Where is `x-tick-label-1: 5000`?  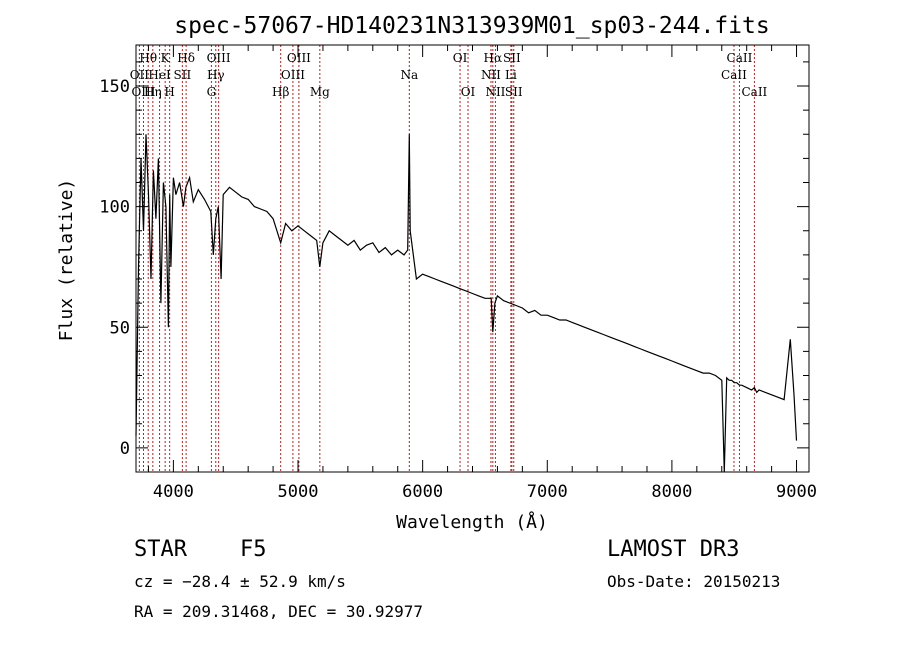
x-tick-label-1: 5000 is located at coordinates (298, 492).